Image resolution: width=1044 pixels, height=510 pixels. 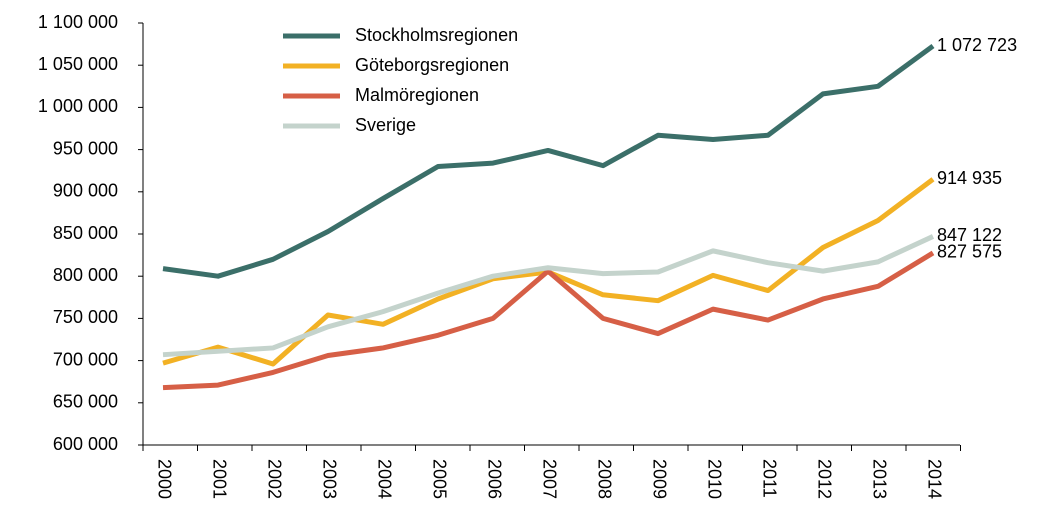 I want to click on y-tick-label: 950 000, so click(x=85, y=148).